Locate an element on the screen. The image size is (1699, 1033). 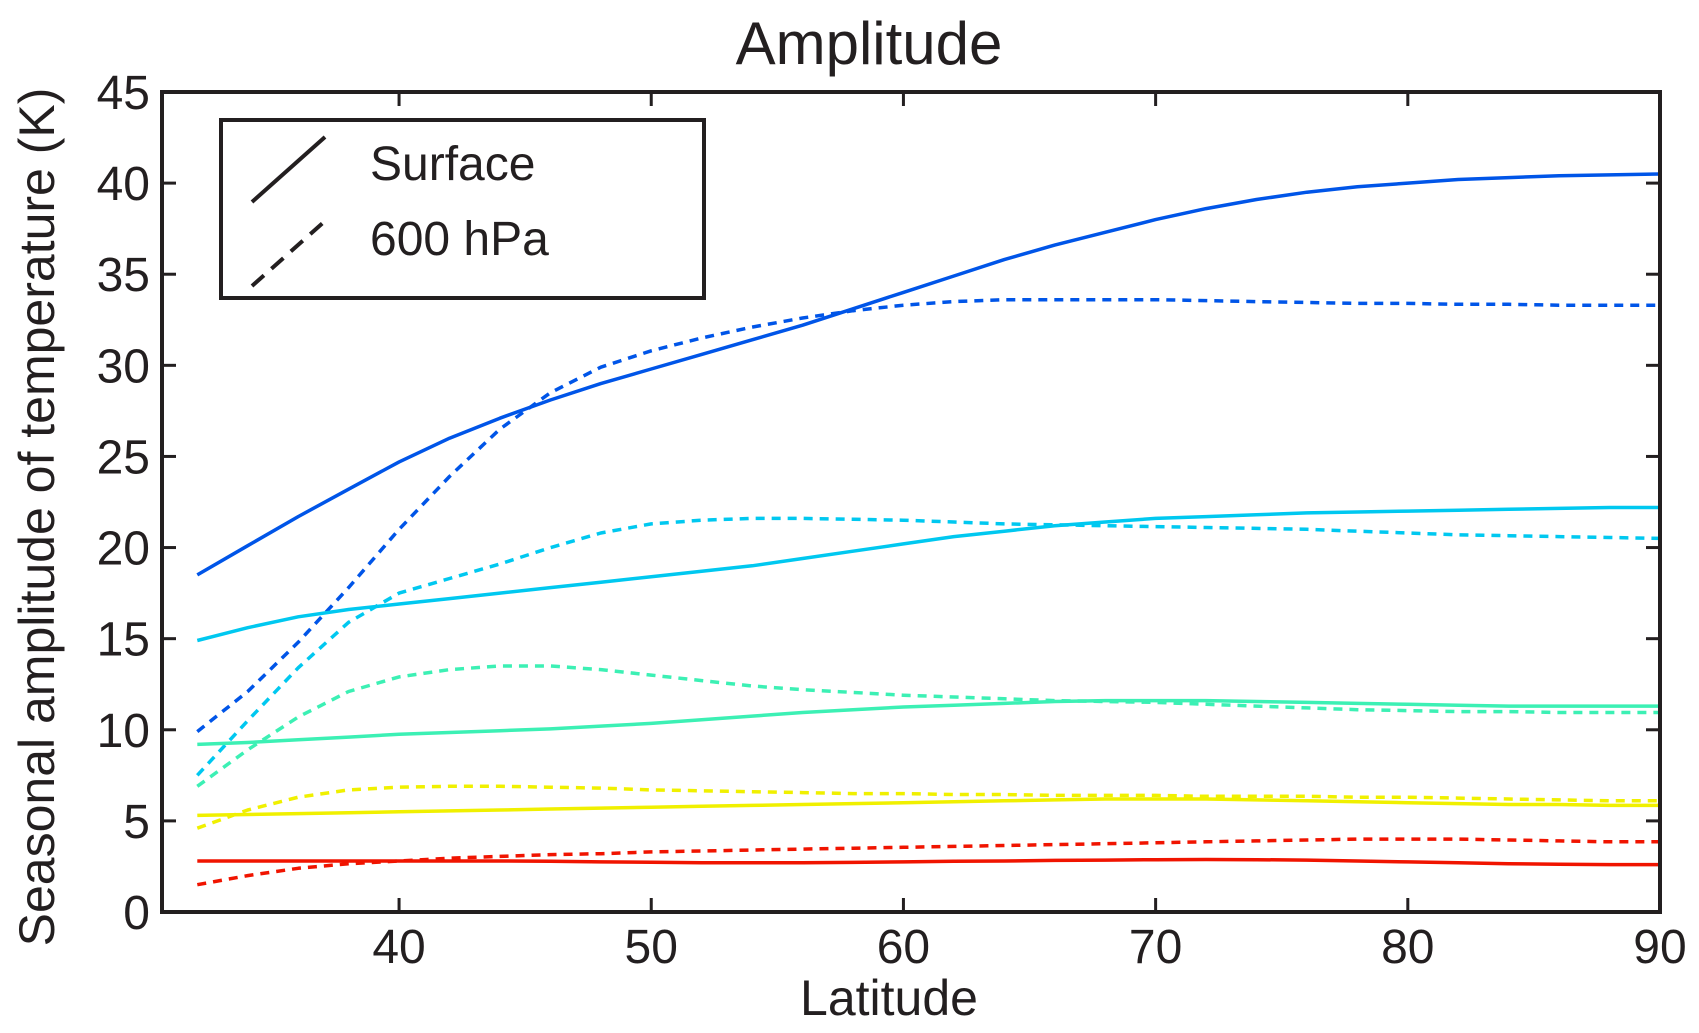
series-line-7-solid is located at coordinates (928, 807).